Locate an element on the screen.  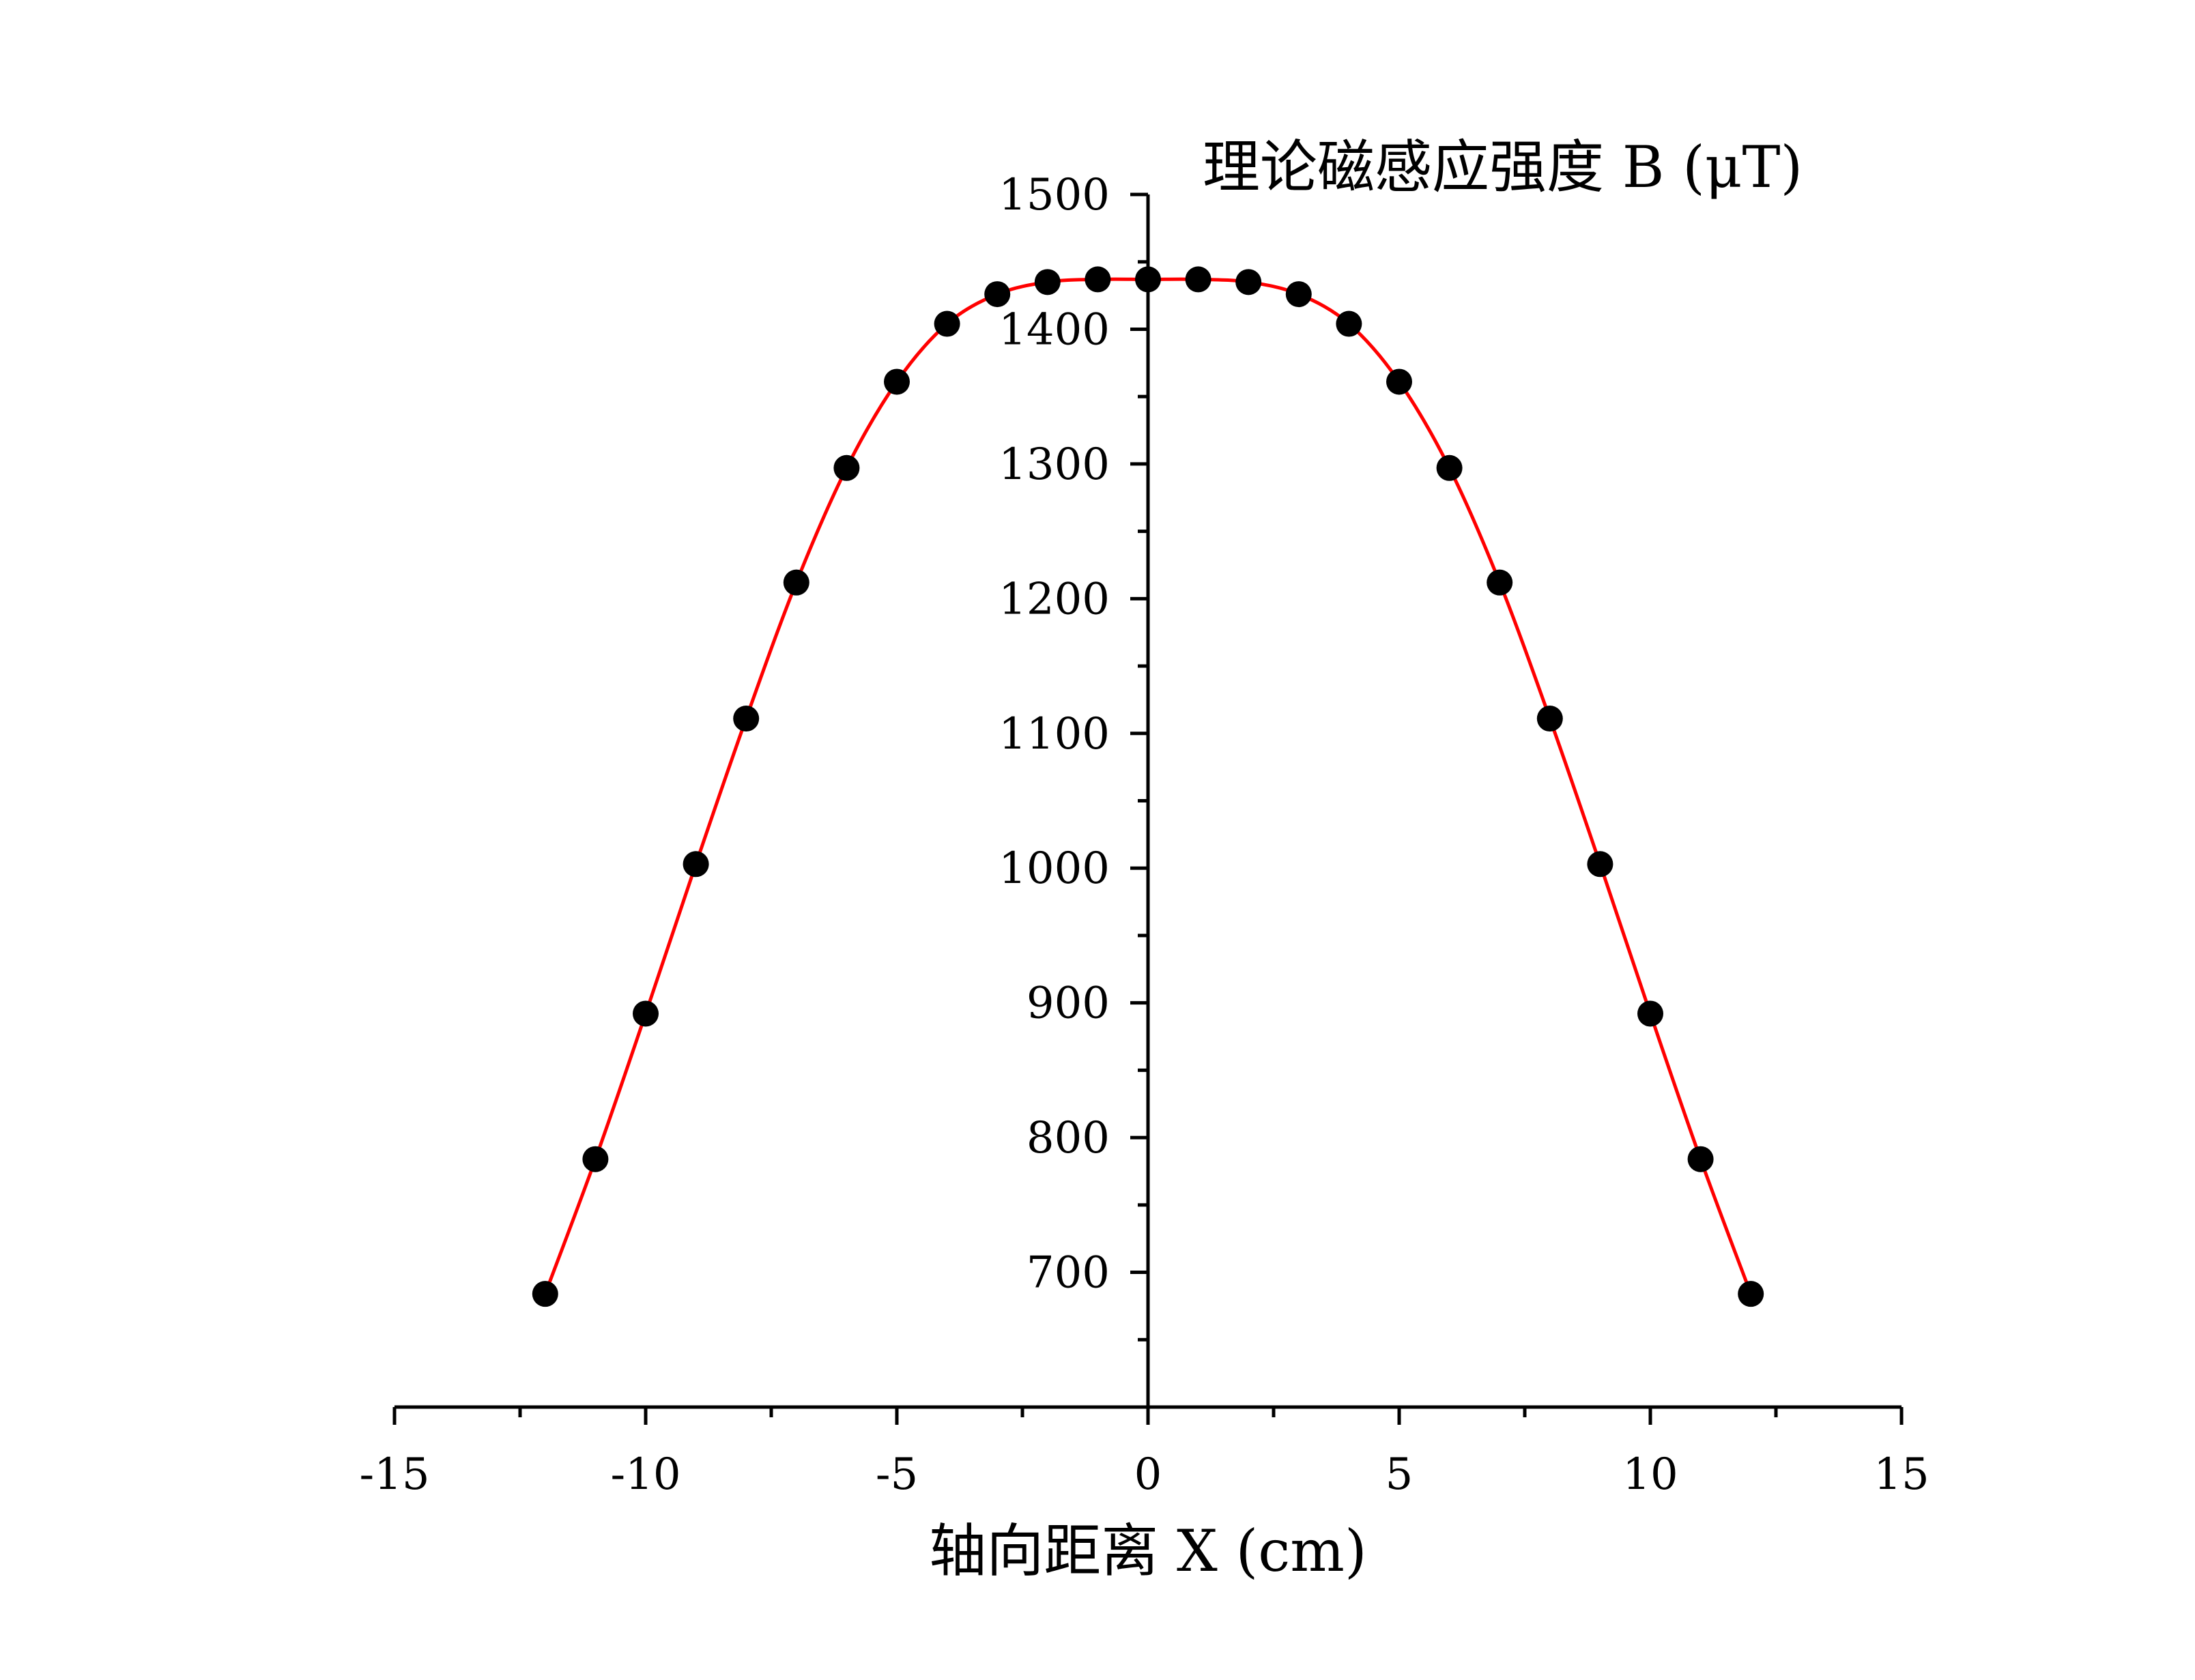
y-tick-label: 800 is located at coordinates (1068, 1138).